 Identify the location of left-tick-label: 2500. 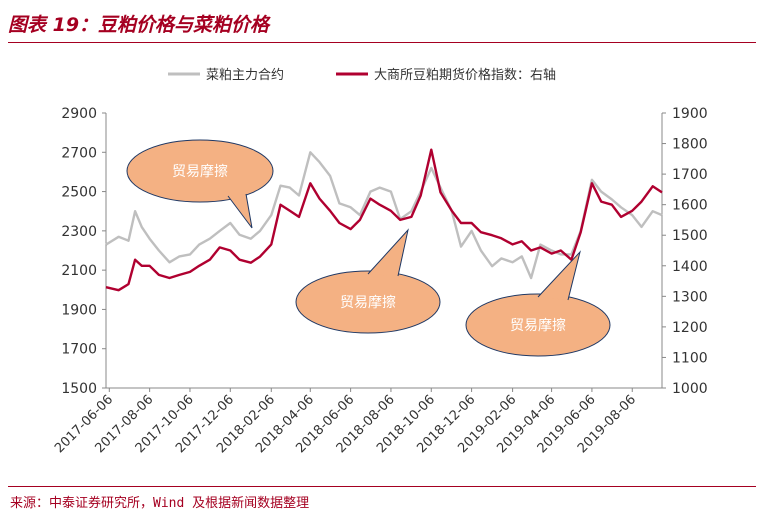
(79, 193).